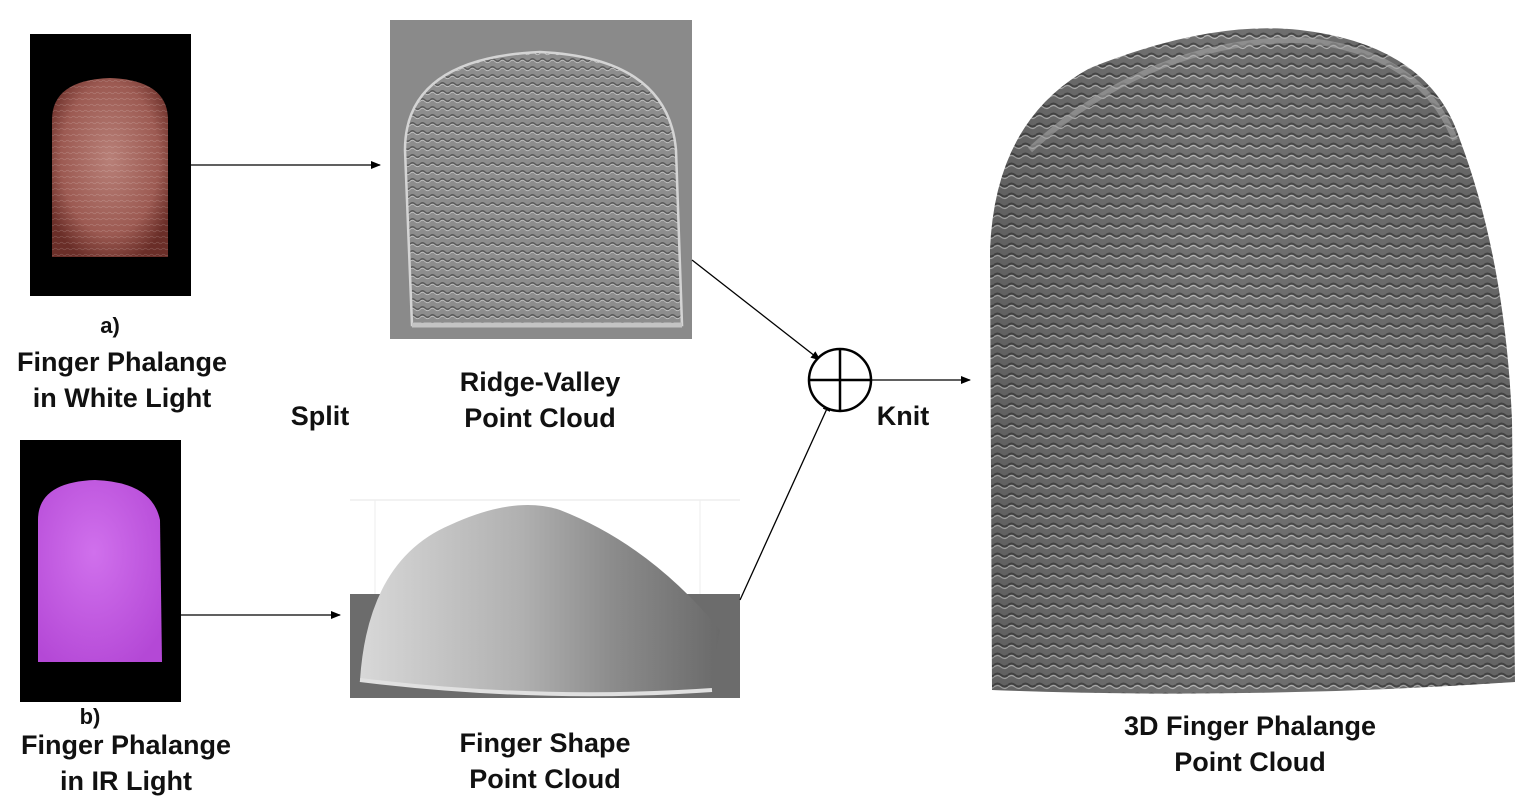  Describe the element at coordinates (1250, 744) in the screenshot. I see `label-3d-result-caption: 3D Finger Phalange Point Cloud` at that location.